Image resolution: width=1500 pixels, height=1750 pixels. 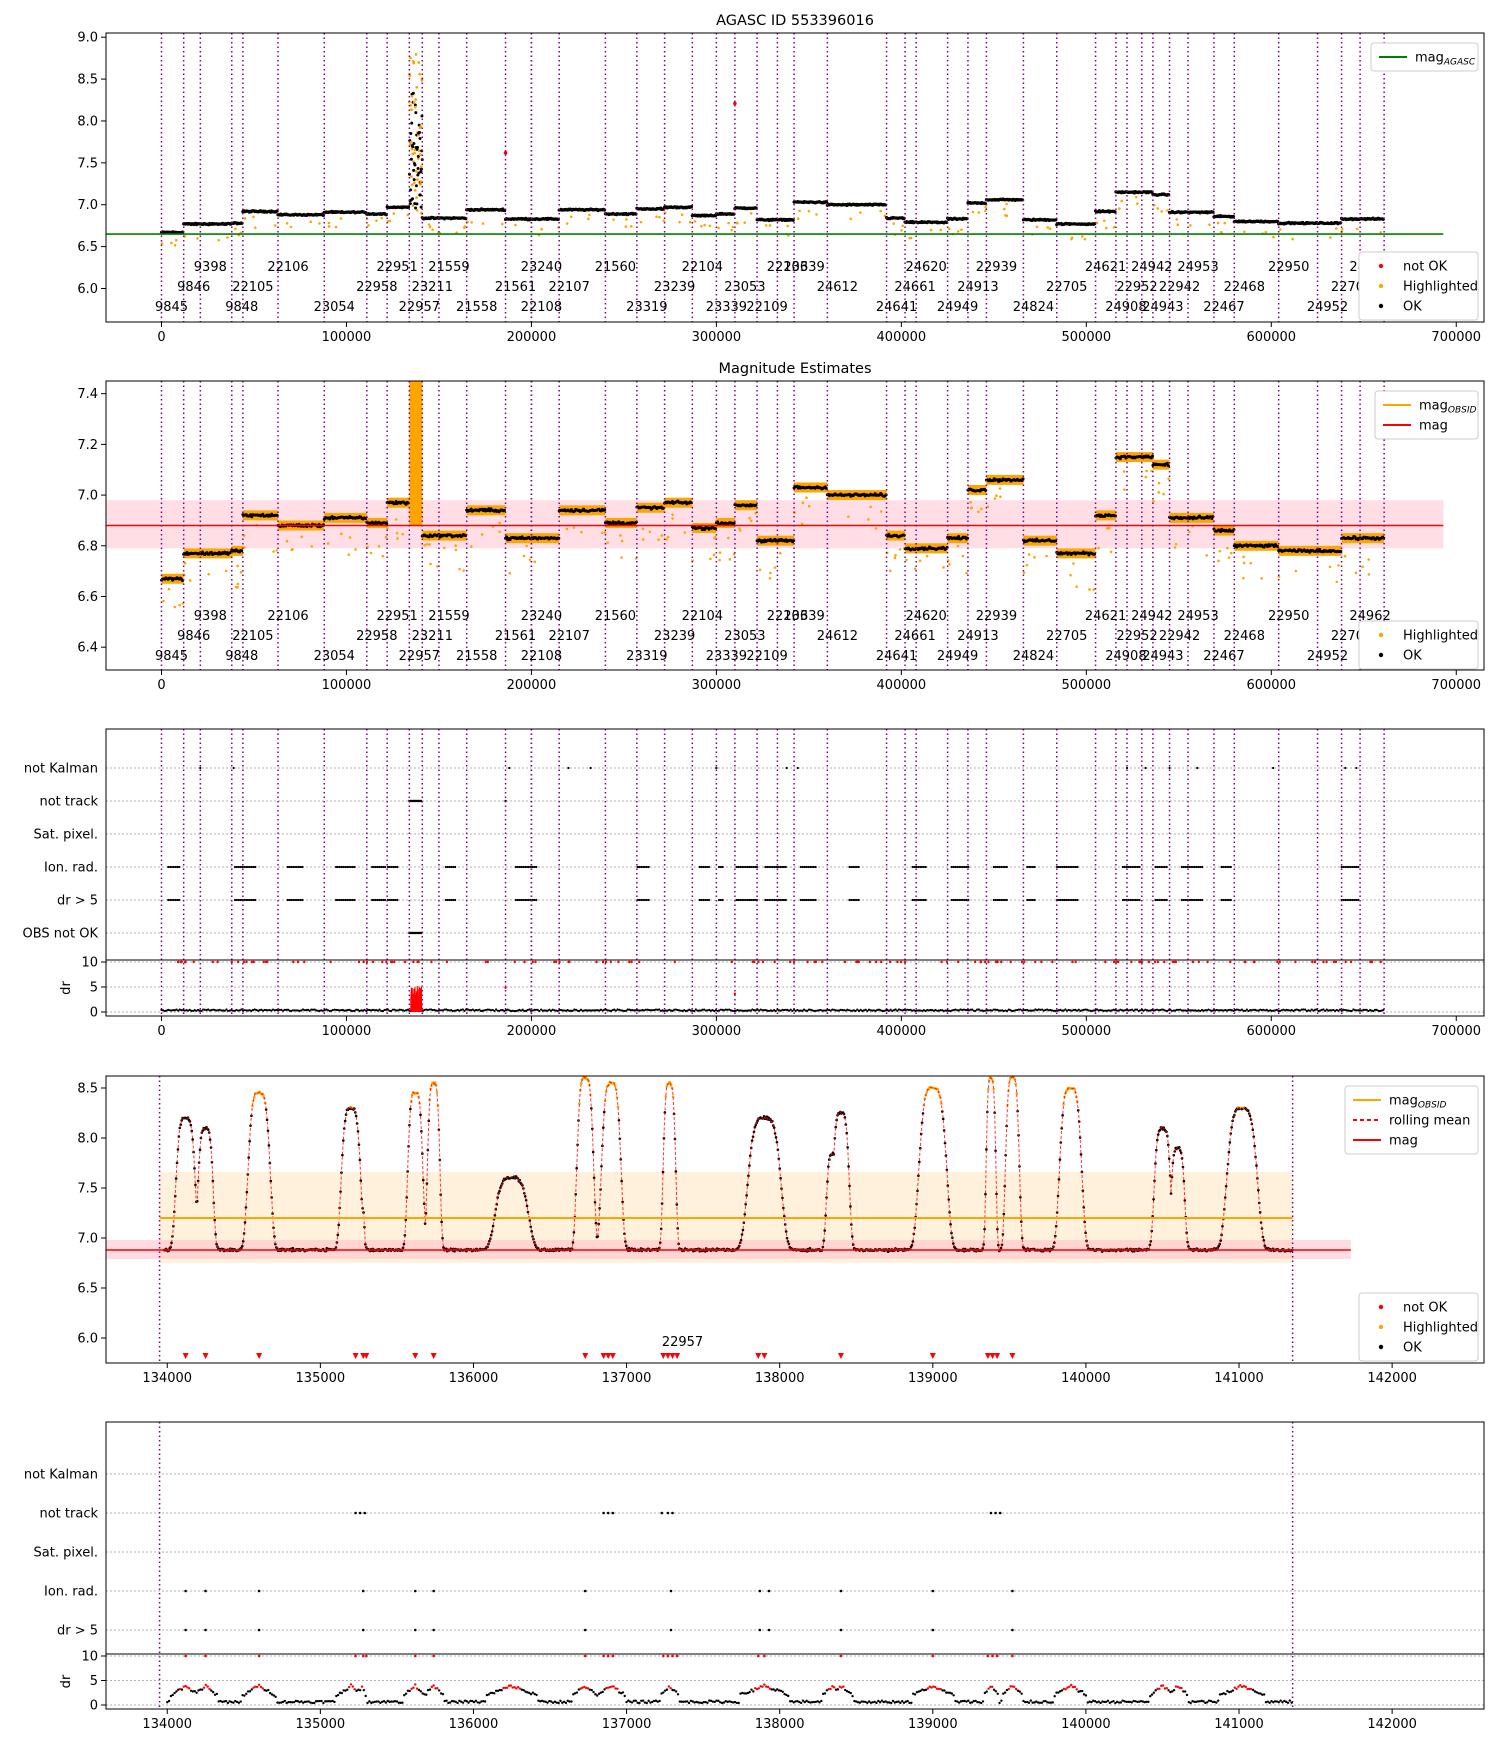 What do you see at coordinates (161, 685) in the screenshot?
I see `x-tick-label: 0` at bounding box center [161, 685].